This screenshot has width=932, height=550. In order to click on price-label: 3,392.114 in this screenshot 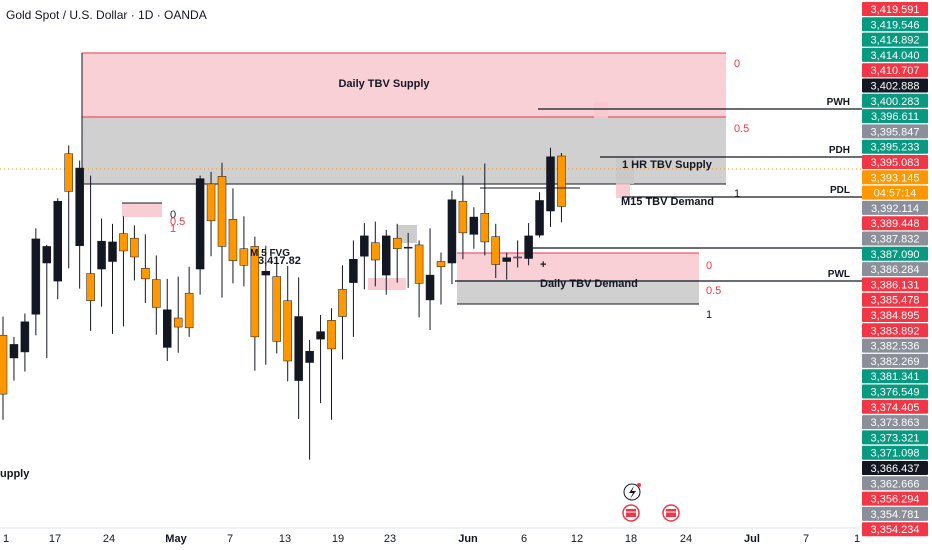, I will do `click(895, 207)`.